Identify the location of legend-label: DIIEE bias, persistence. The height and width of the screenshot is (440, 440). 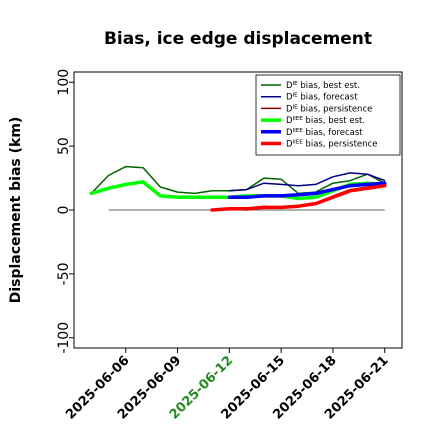
(331, 145).